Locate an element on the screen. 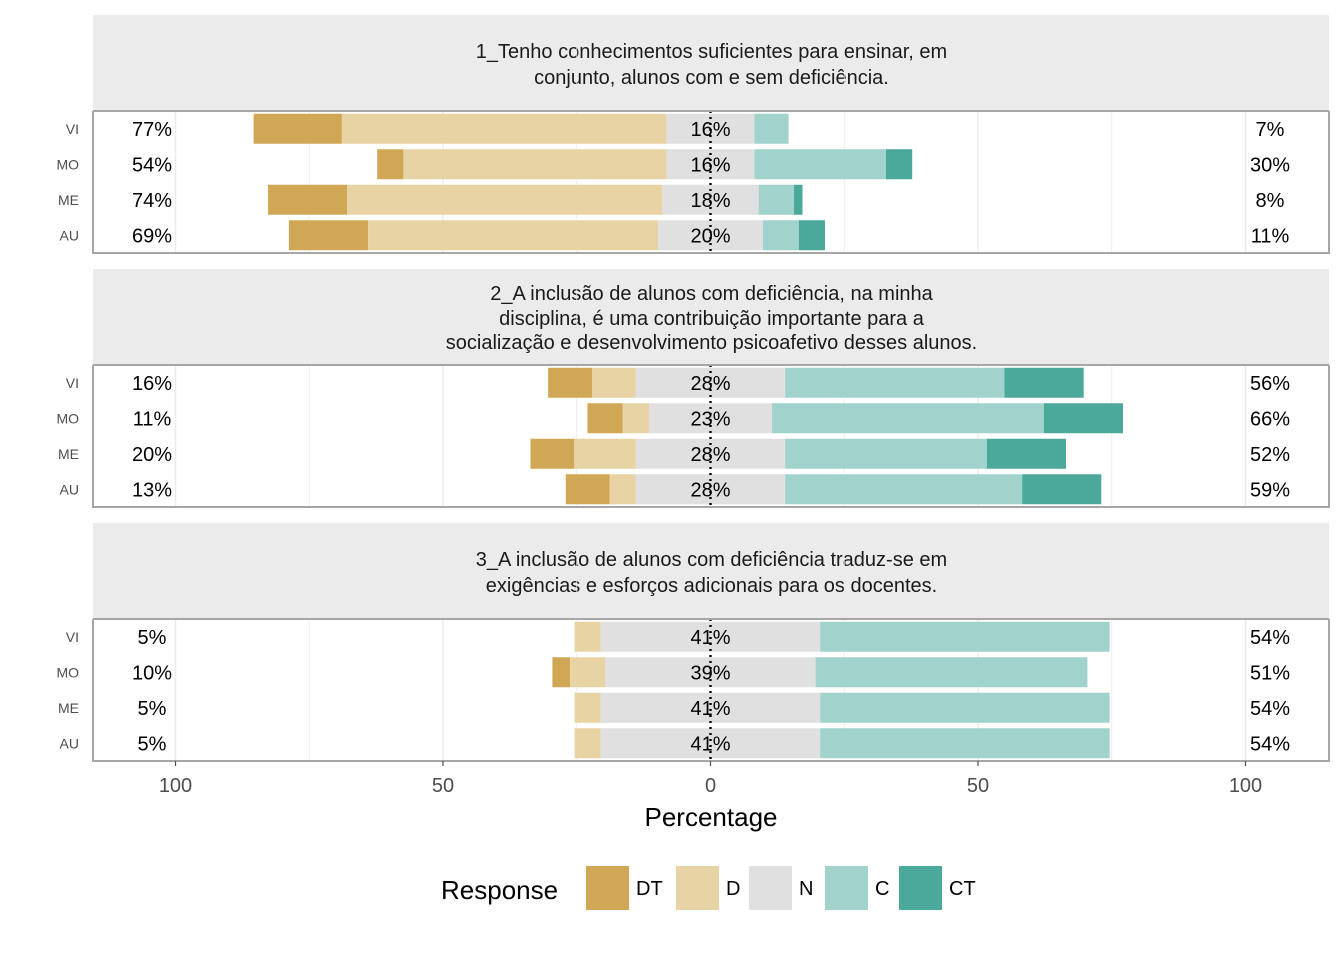  right-pct-label: 66% is located at coordinates (1270, 419).